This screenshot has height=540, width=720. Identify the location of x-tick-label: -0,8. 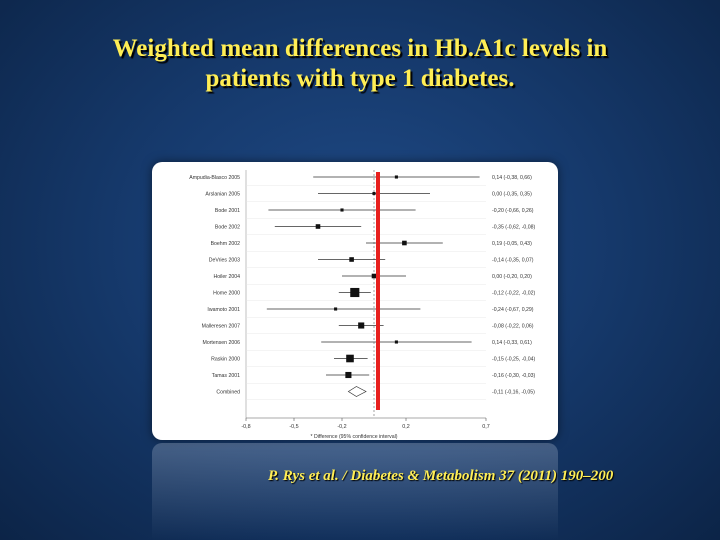
(245, 427).